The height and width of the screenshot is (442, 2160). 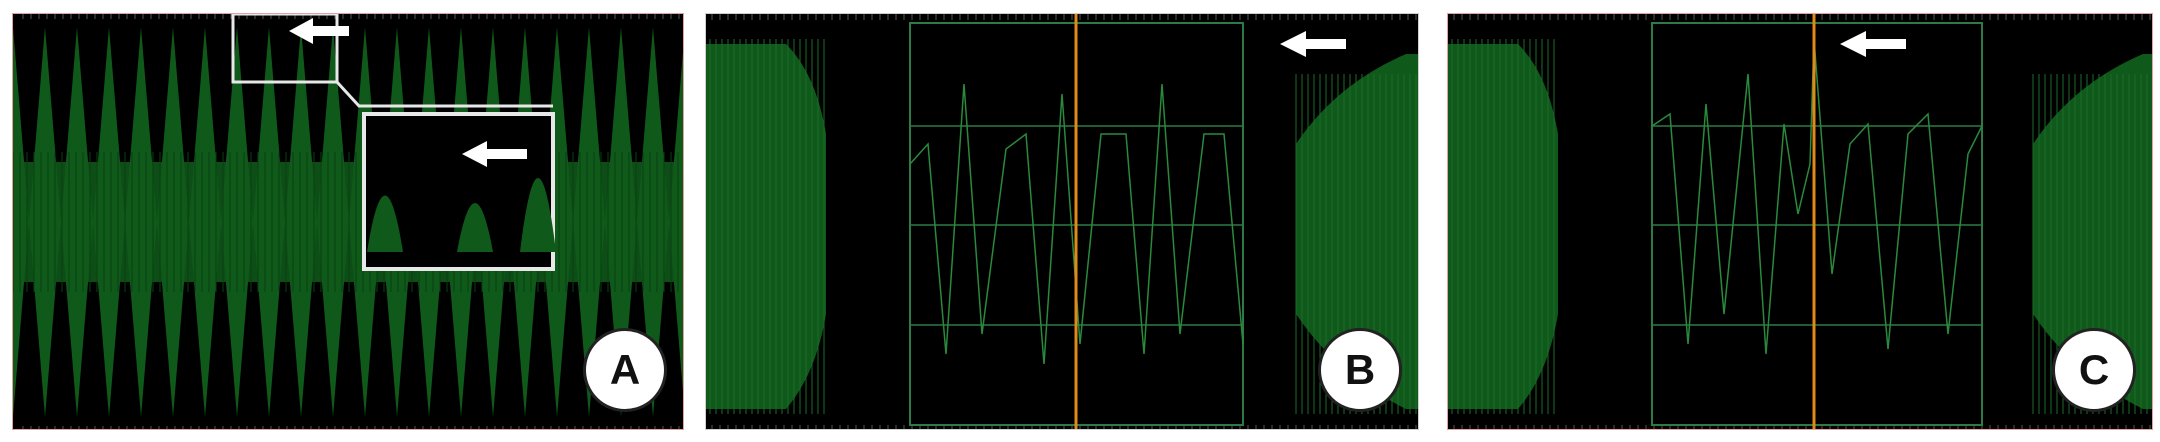 I want to click on zoom-window, so click(x=1817, y=224).